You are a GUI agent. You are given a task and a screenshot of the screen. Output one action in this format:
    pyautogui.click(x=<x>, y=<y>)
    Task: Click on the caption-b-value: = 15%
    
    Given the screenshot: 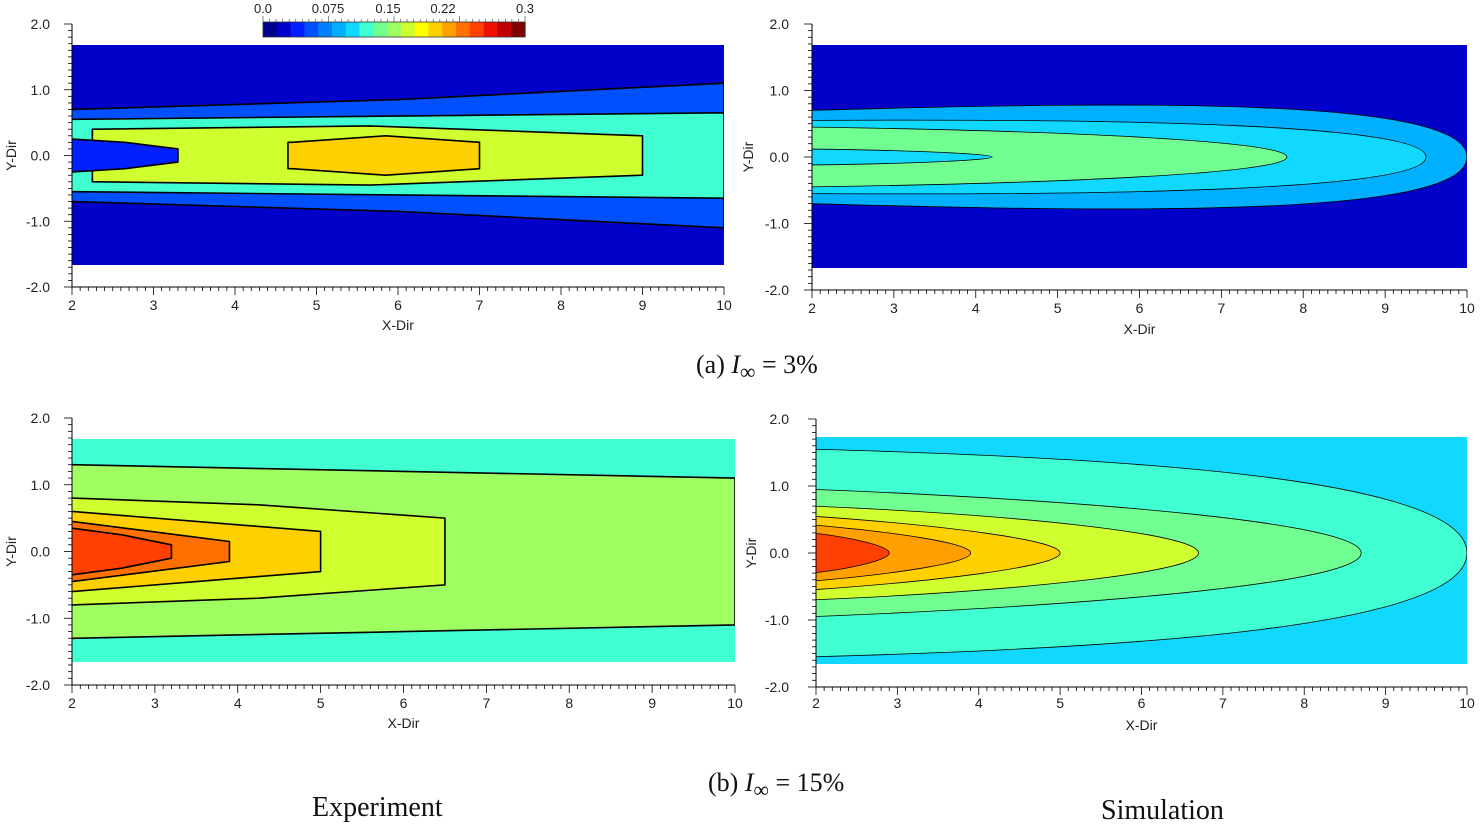 What is the action you would take?
    pyautogui.click(x=806, y=782)
    